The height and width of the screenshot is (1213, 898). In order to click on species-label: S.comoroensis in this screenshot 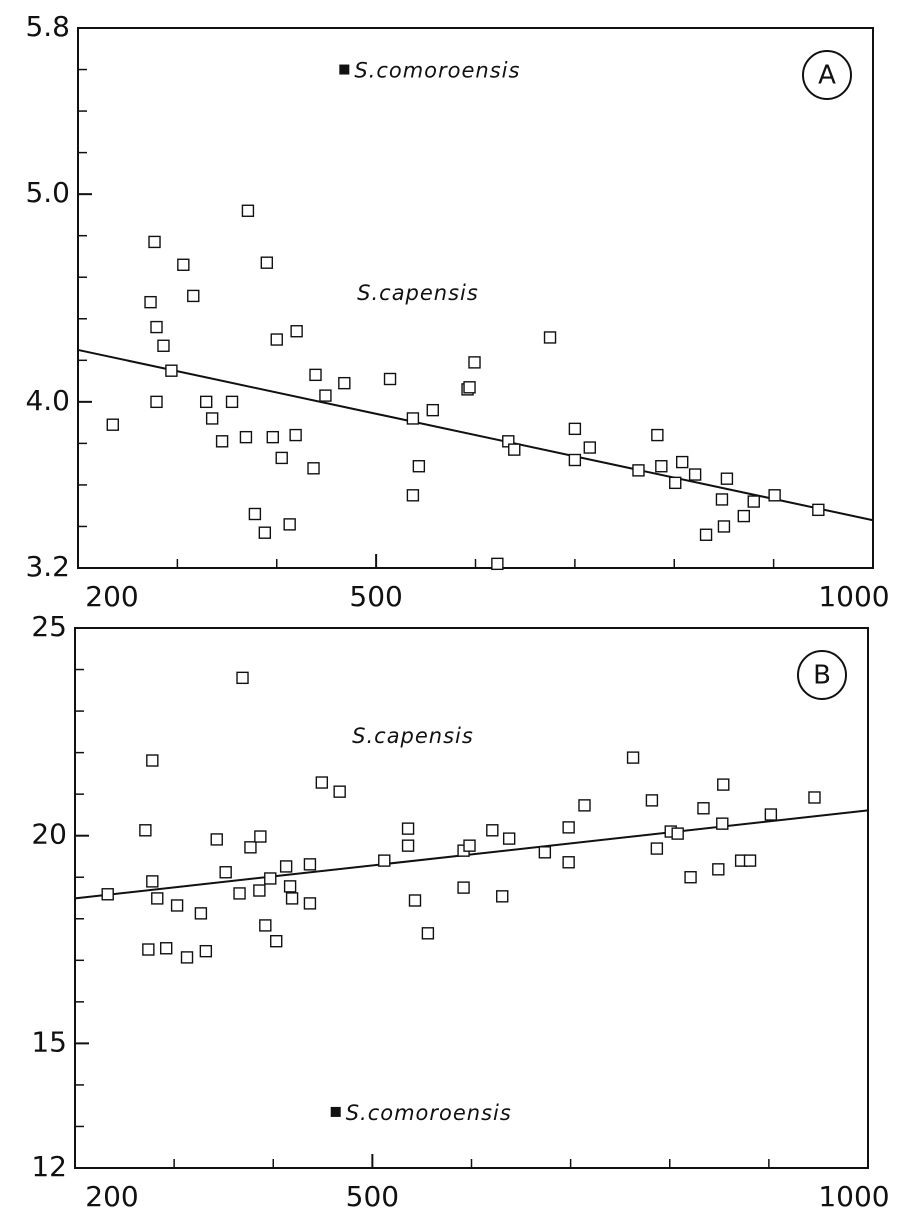, I will do `click(429, 1113)`.